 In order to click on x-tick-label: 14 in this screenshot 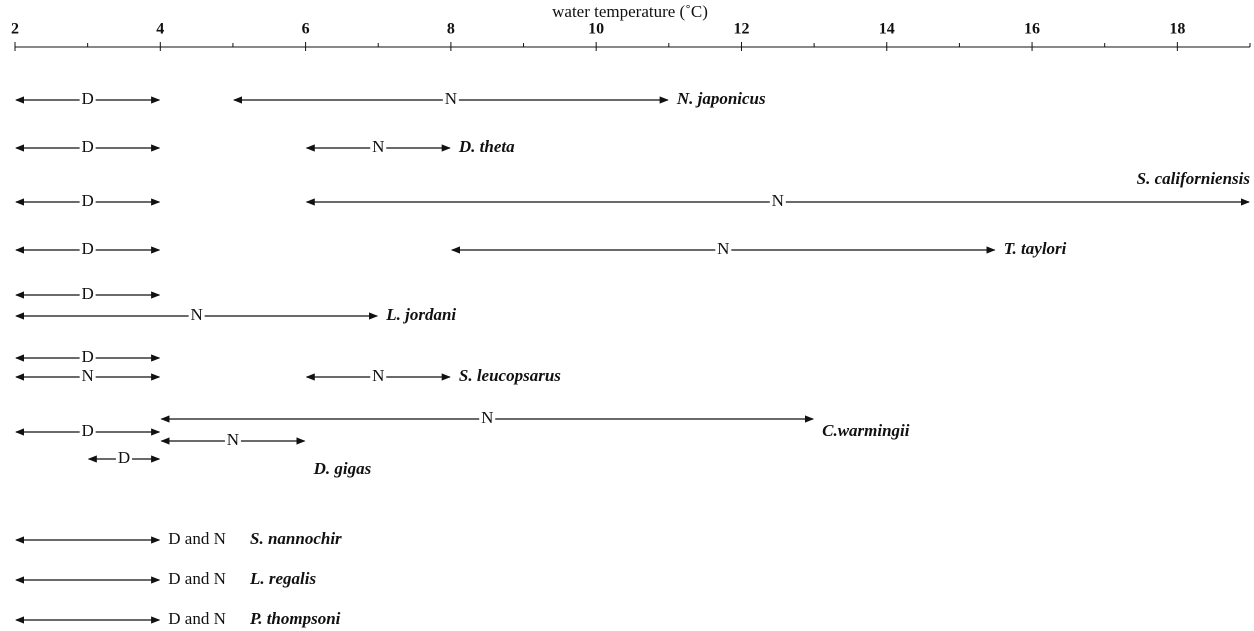, I will do `click(887, 29)`.